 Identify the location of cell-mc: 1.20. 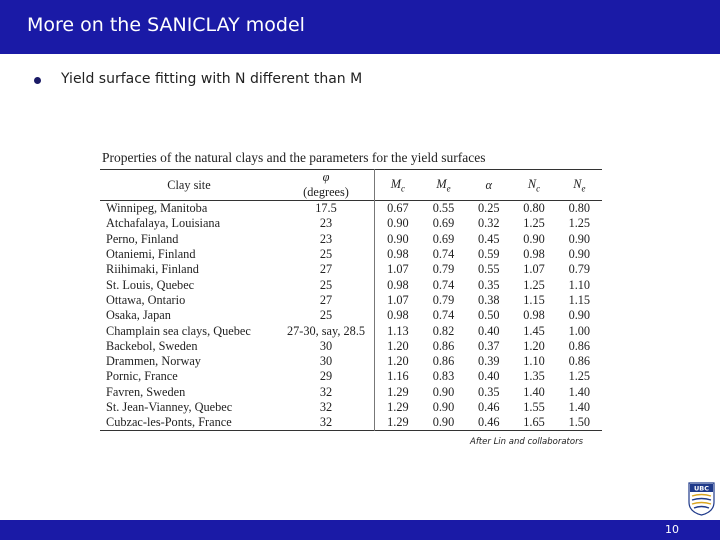
(398, 345).